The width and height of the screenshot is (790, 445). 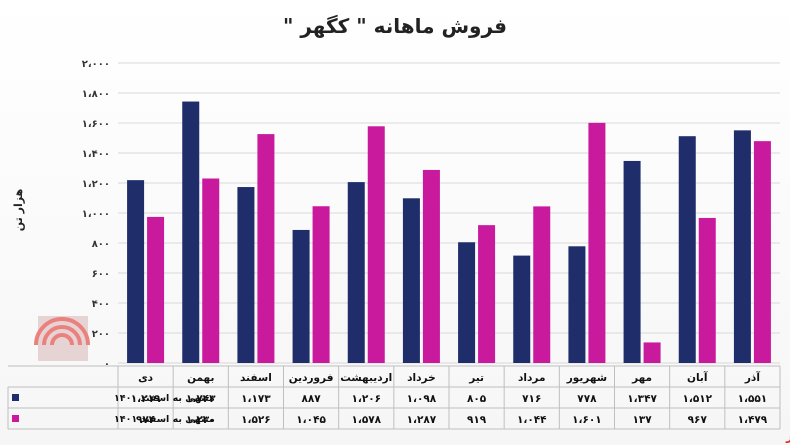 What do you see at coordinates (256, 420) in the screenshot?
I see `data-label: ۱،۵۲۶` at bounding box center [256, 420].